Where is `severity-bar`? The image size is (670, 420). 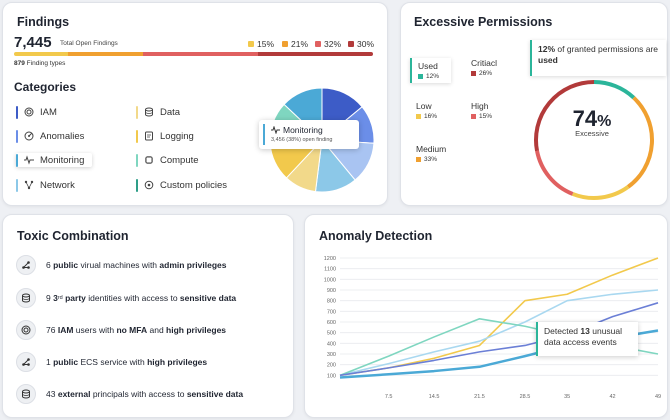
severity-bar is located at coordinates (193, 54).